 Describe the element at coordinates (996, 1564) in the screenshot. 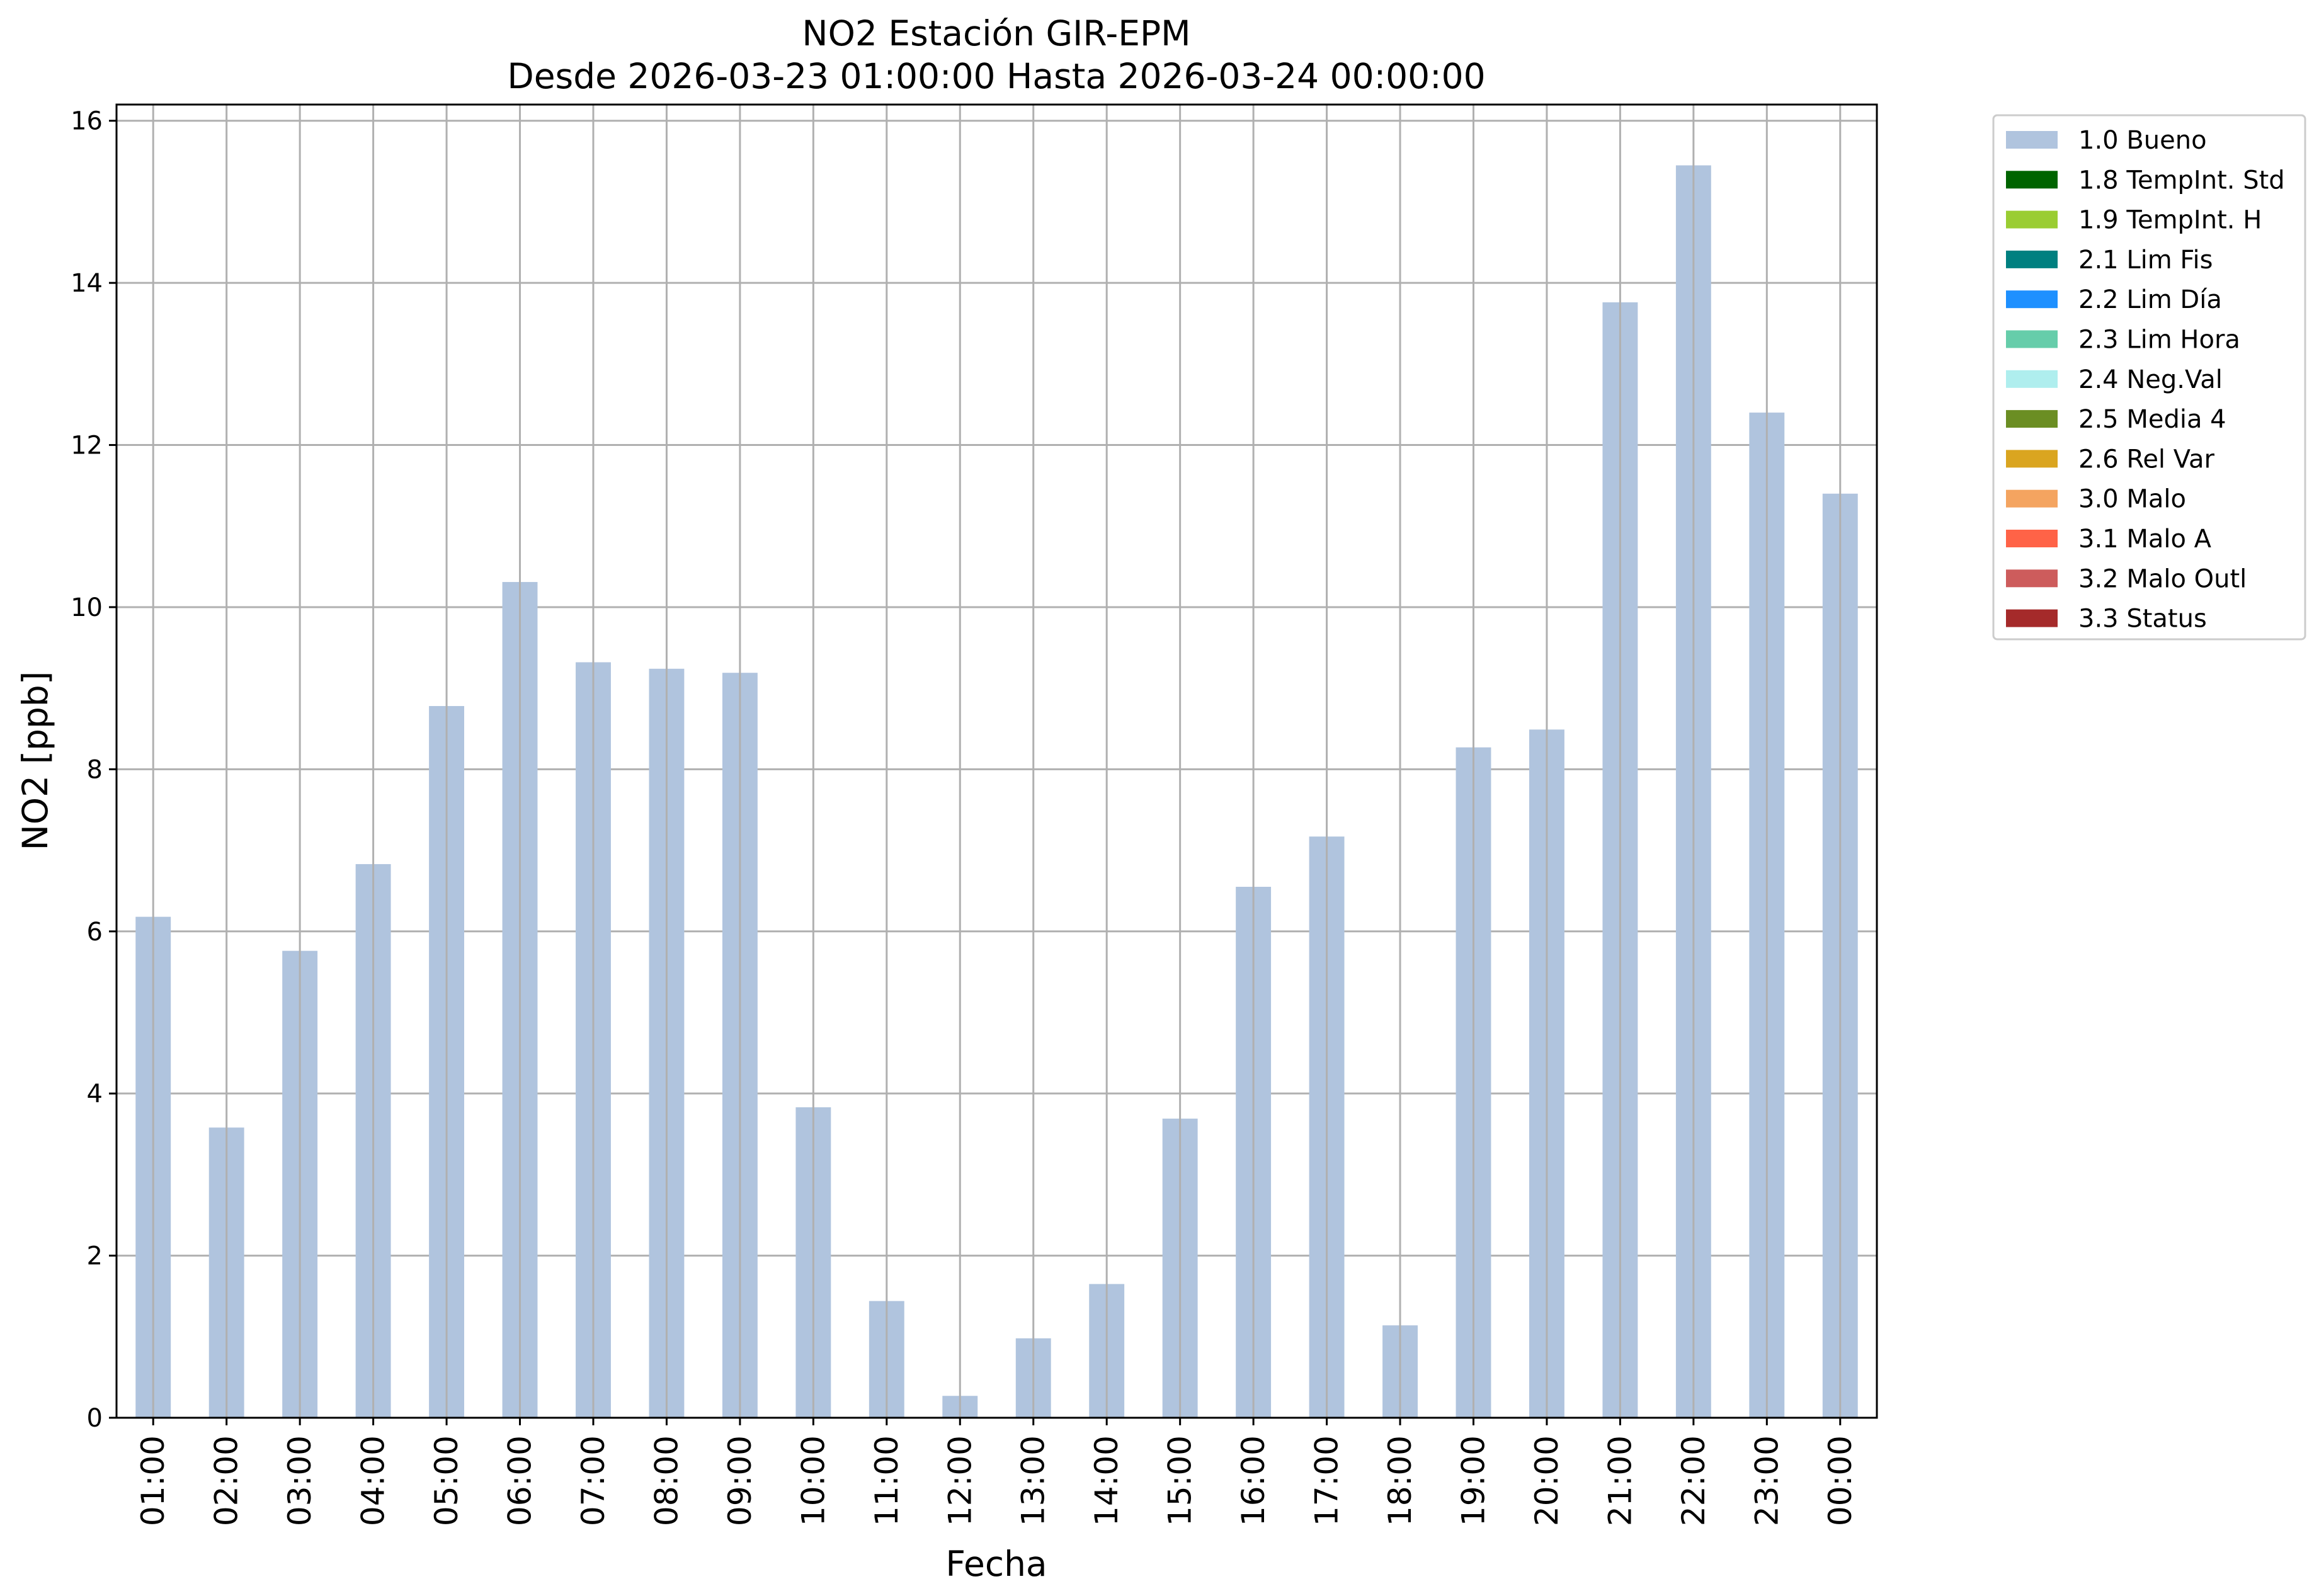

I see `x-axis-label: Fecha` at that location.